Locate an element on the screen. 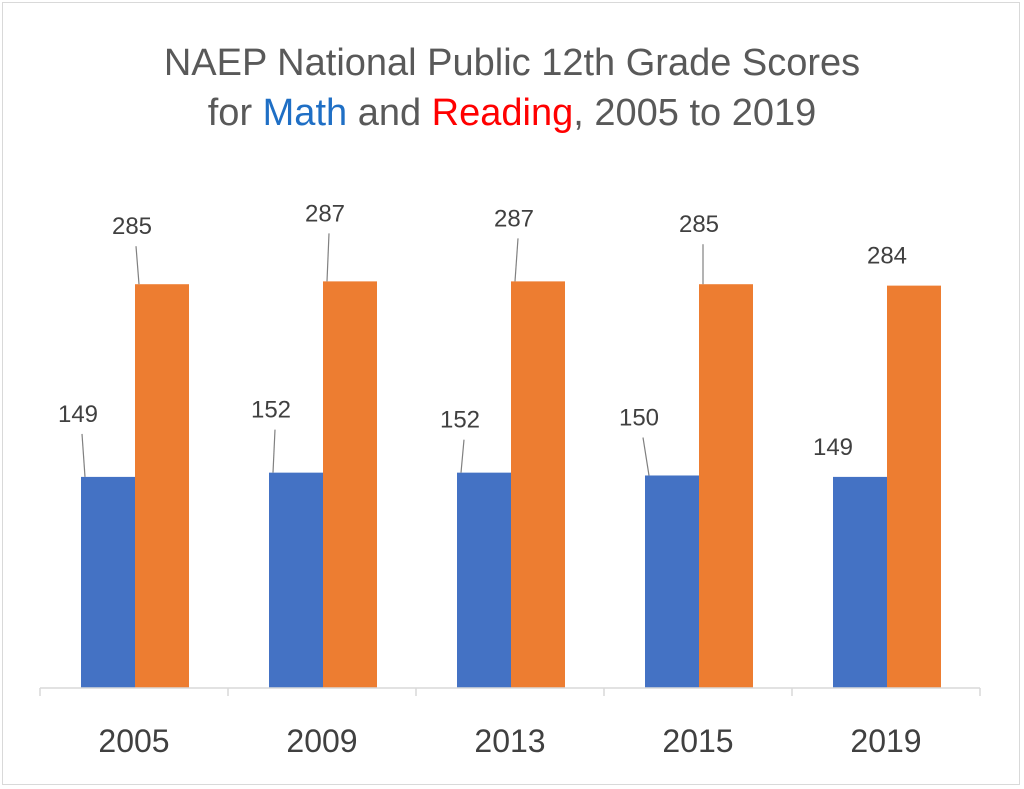 Image resolution: width=1024 pixels, height=789 pixels. x-tick-label-2015: 2015 is located at coordinates (697, 741).